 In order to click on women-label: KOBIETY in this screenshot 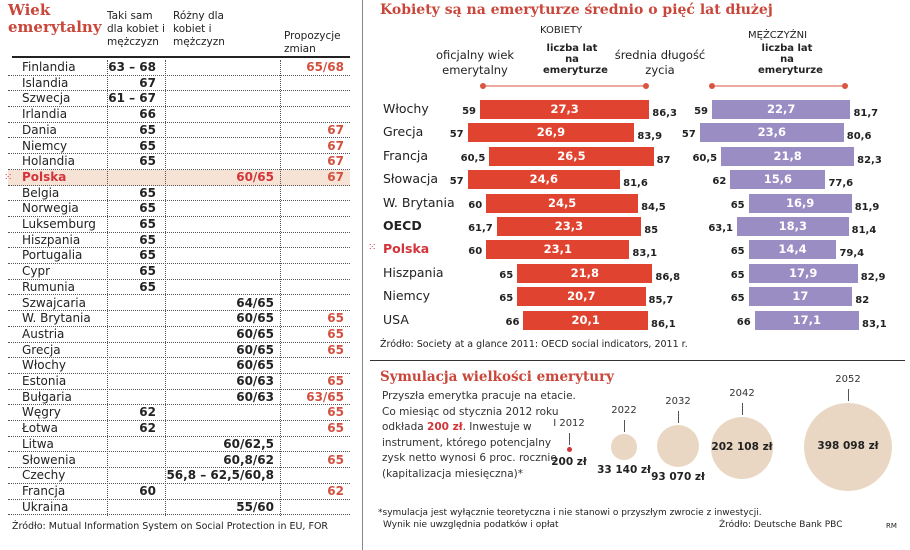, I will do `click(561, 30)`.